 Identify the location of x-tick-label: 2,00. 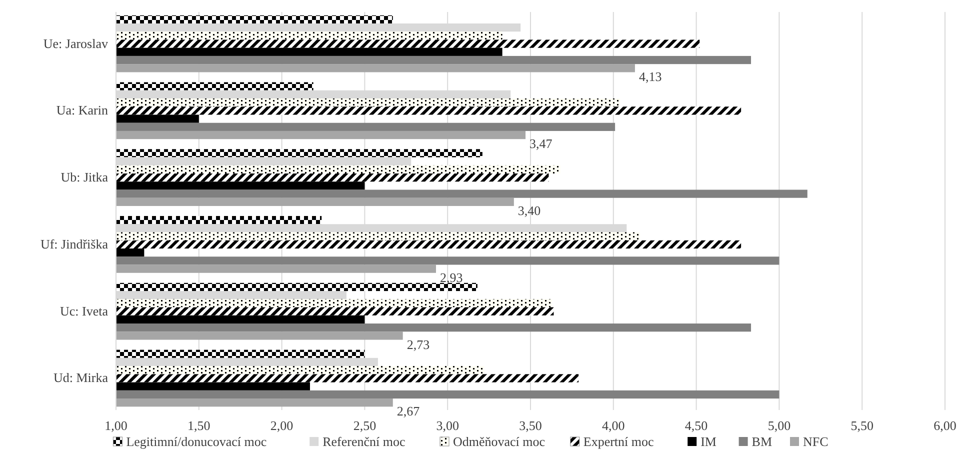
(282, 425).